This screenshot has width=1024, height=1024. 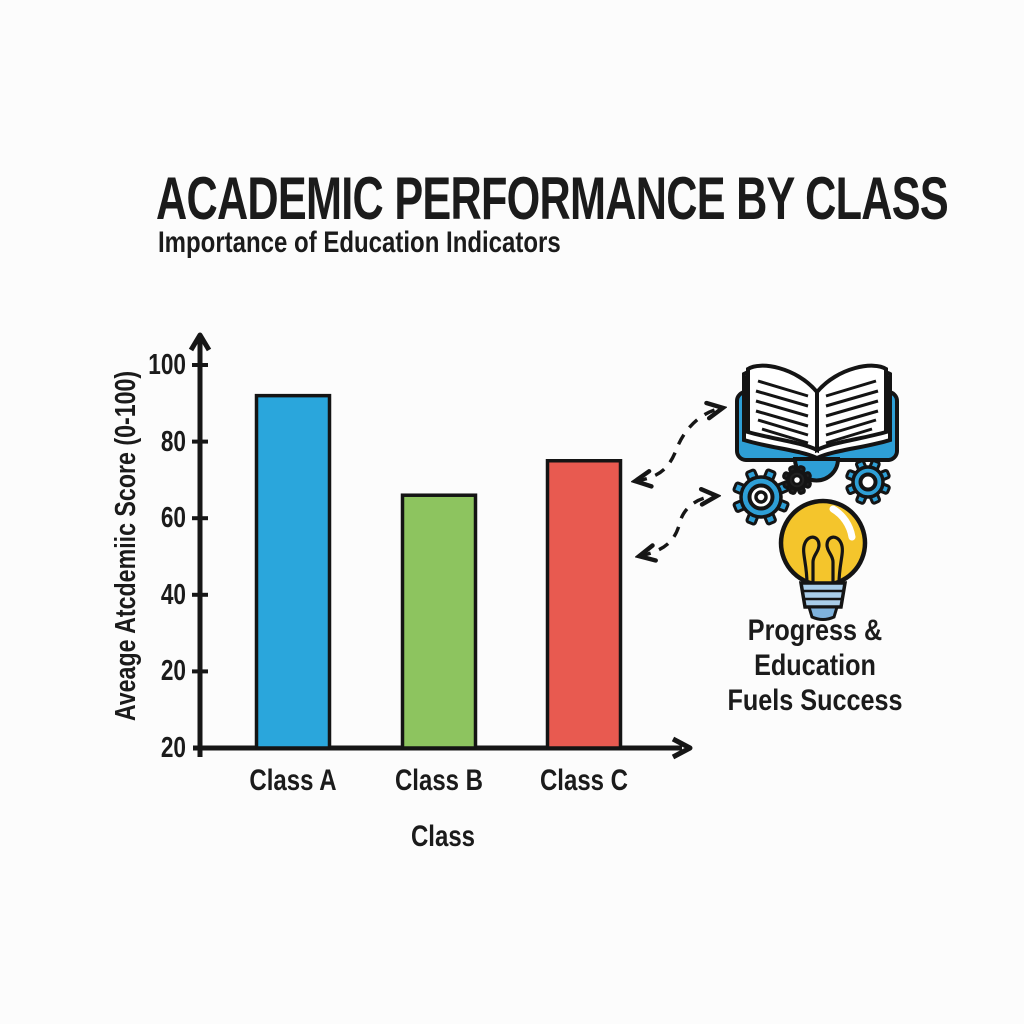 What do you see at coordinates (678, 526) in the screenshot?
I see `dashed-arrow-to-gears` at bounding box center [678, 526].